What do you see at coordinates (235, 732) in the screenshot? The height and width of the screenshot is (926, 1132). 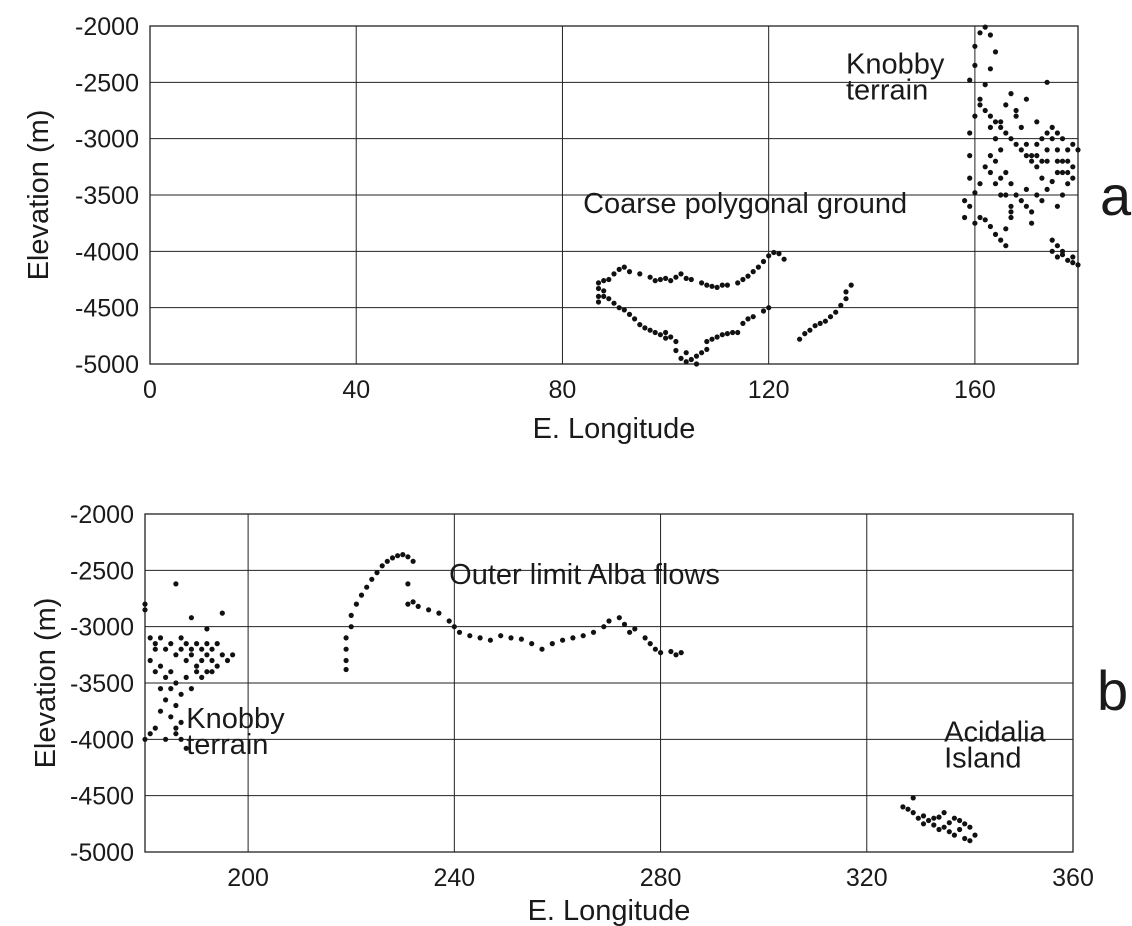 I see `panel-b-annotation: Knobby terrain` at bounding box center [235, 732].